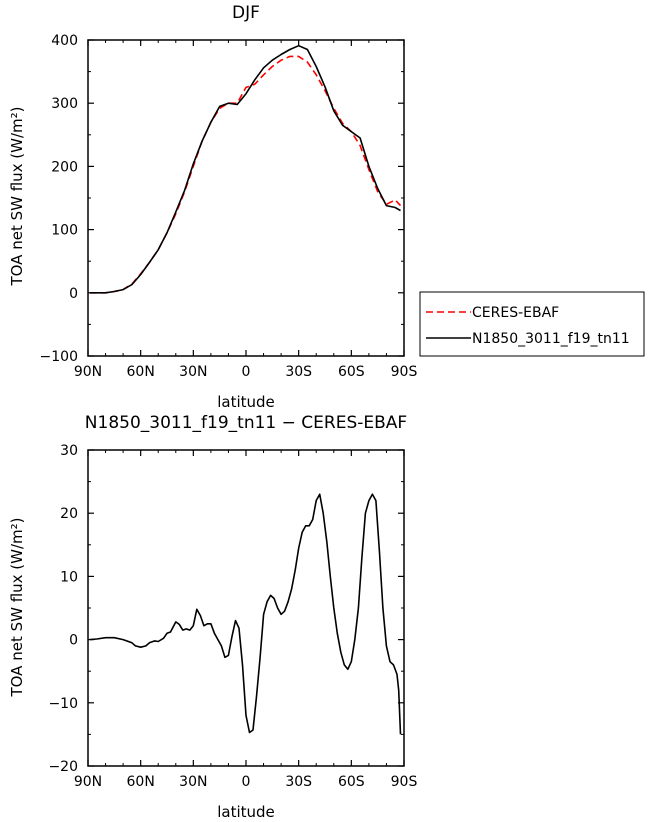 This screenshot has width=649, height=822. What do you see at coordinates (69, 451) in the screenshot?
I see `y-tick-label: 30` at bounding box center [69, 451].